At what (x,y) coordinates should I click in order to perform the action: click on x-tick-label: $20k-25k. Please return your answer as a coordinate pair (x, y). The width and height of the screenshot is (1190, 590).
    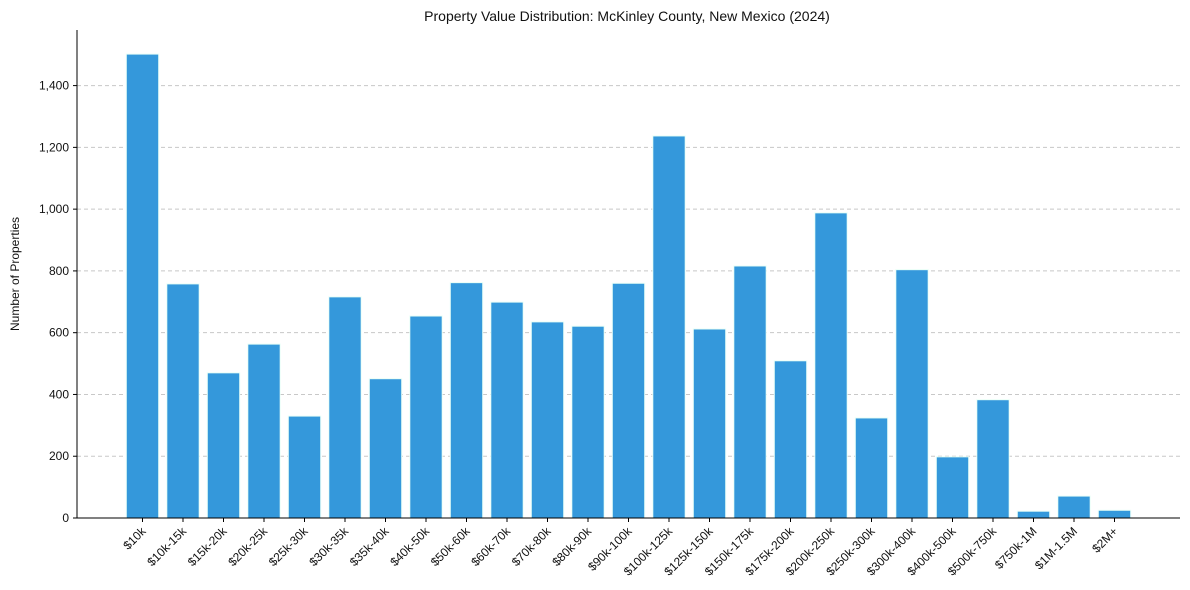
    Looking at the image, I should click on (248, 547).